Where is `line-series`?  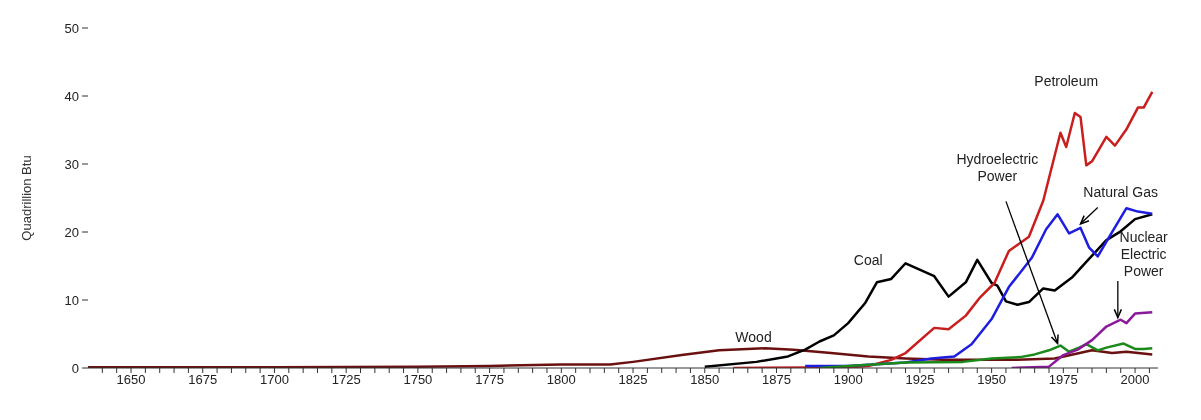
line-series is located at coordinates (621, 357).